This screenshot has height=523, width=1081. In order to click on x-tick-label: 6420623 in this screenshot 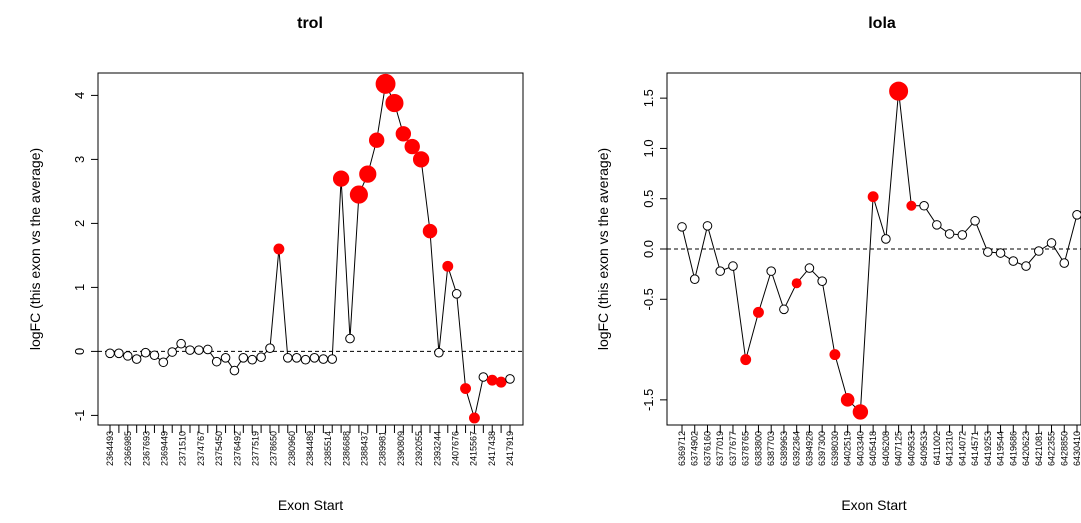, I will do `click(1026, 448)`.